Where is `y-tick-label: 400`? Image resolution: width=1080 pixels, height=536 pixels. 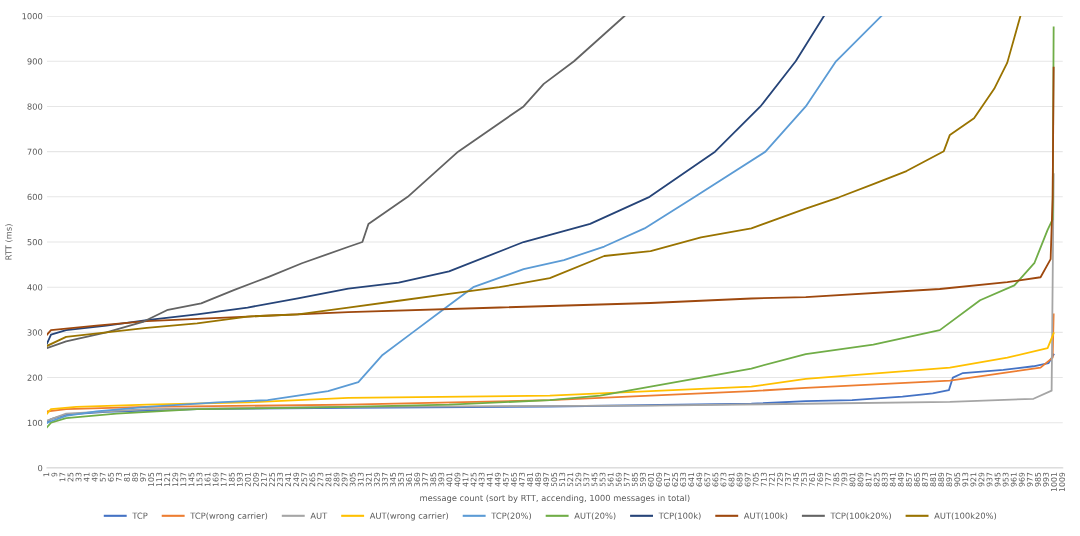
y-tick-label: 400 is located at coordinates (35, 287).